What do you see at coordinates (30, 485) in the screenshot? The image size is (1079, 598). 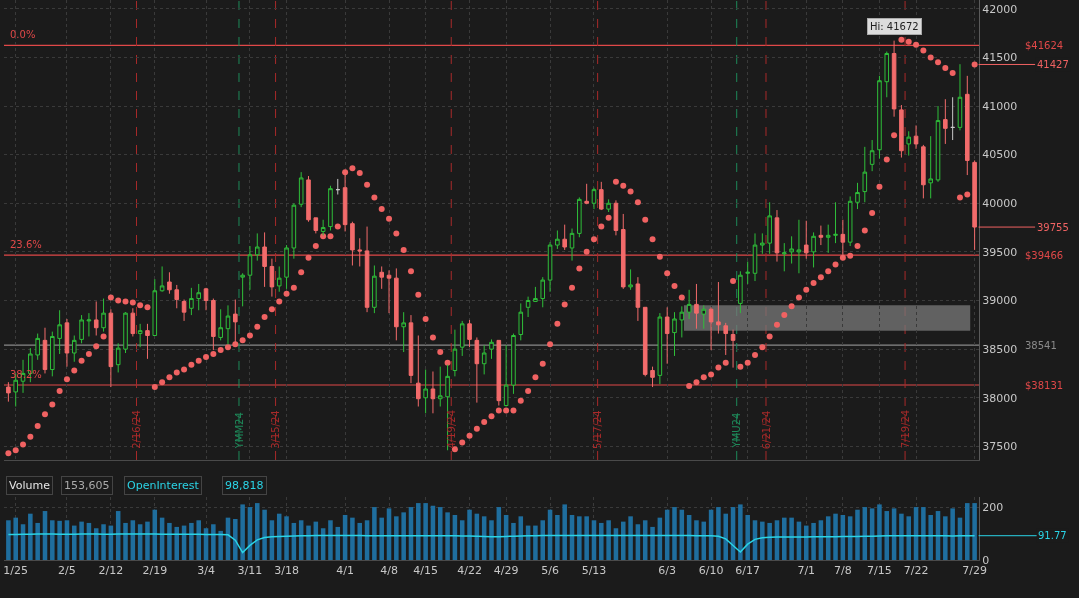 I see `series-label: Volume` at bounding box center [30, 485].